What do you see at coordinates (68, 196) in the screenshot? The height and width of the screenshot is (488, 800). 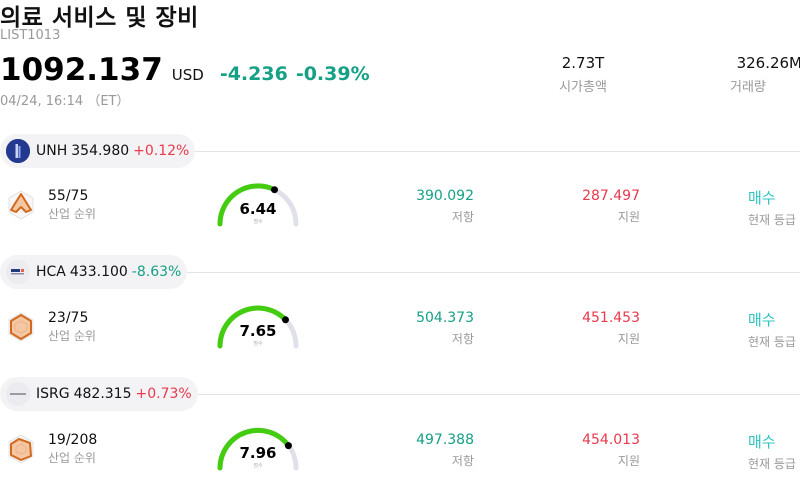 I see `rank-value: 55/75` at bounding box center [68, 196].